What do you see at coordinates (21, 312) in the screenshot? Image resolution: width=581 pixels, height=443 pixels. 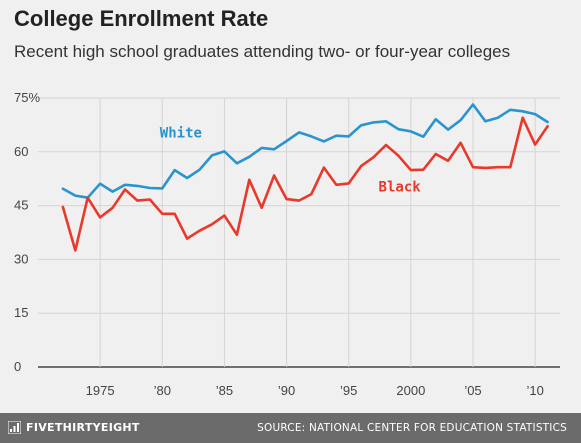 I see `y-tick-label: 15` at bounding box center [21, 312].